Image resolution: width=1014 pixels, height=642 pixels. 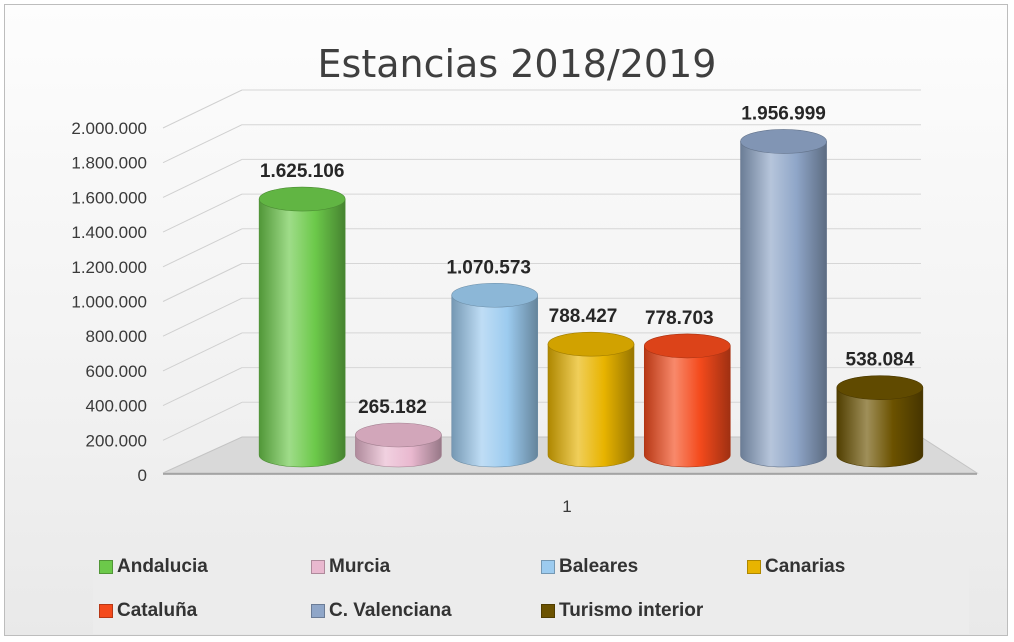 I want to click on bar-andalucia, so click(x=302, y=327).